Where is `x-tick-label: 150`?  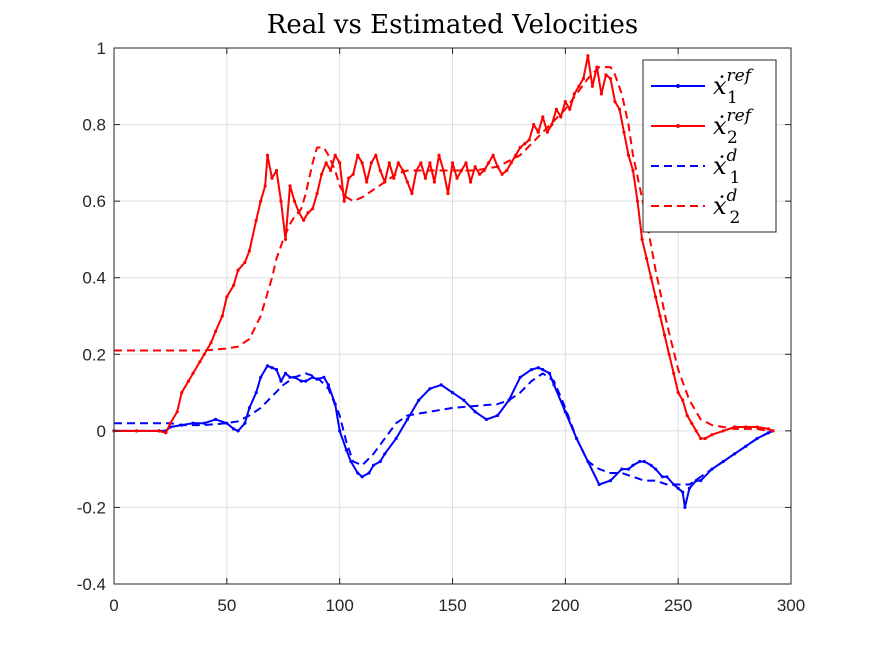
x-tick-label: 150 is located at coordinates (452, 605).